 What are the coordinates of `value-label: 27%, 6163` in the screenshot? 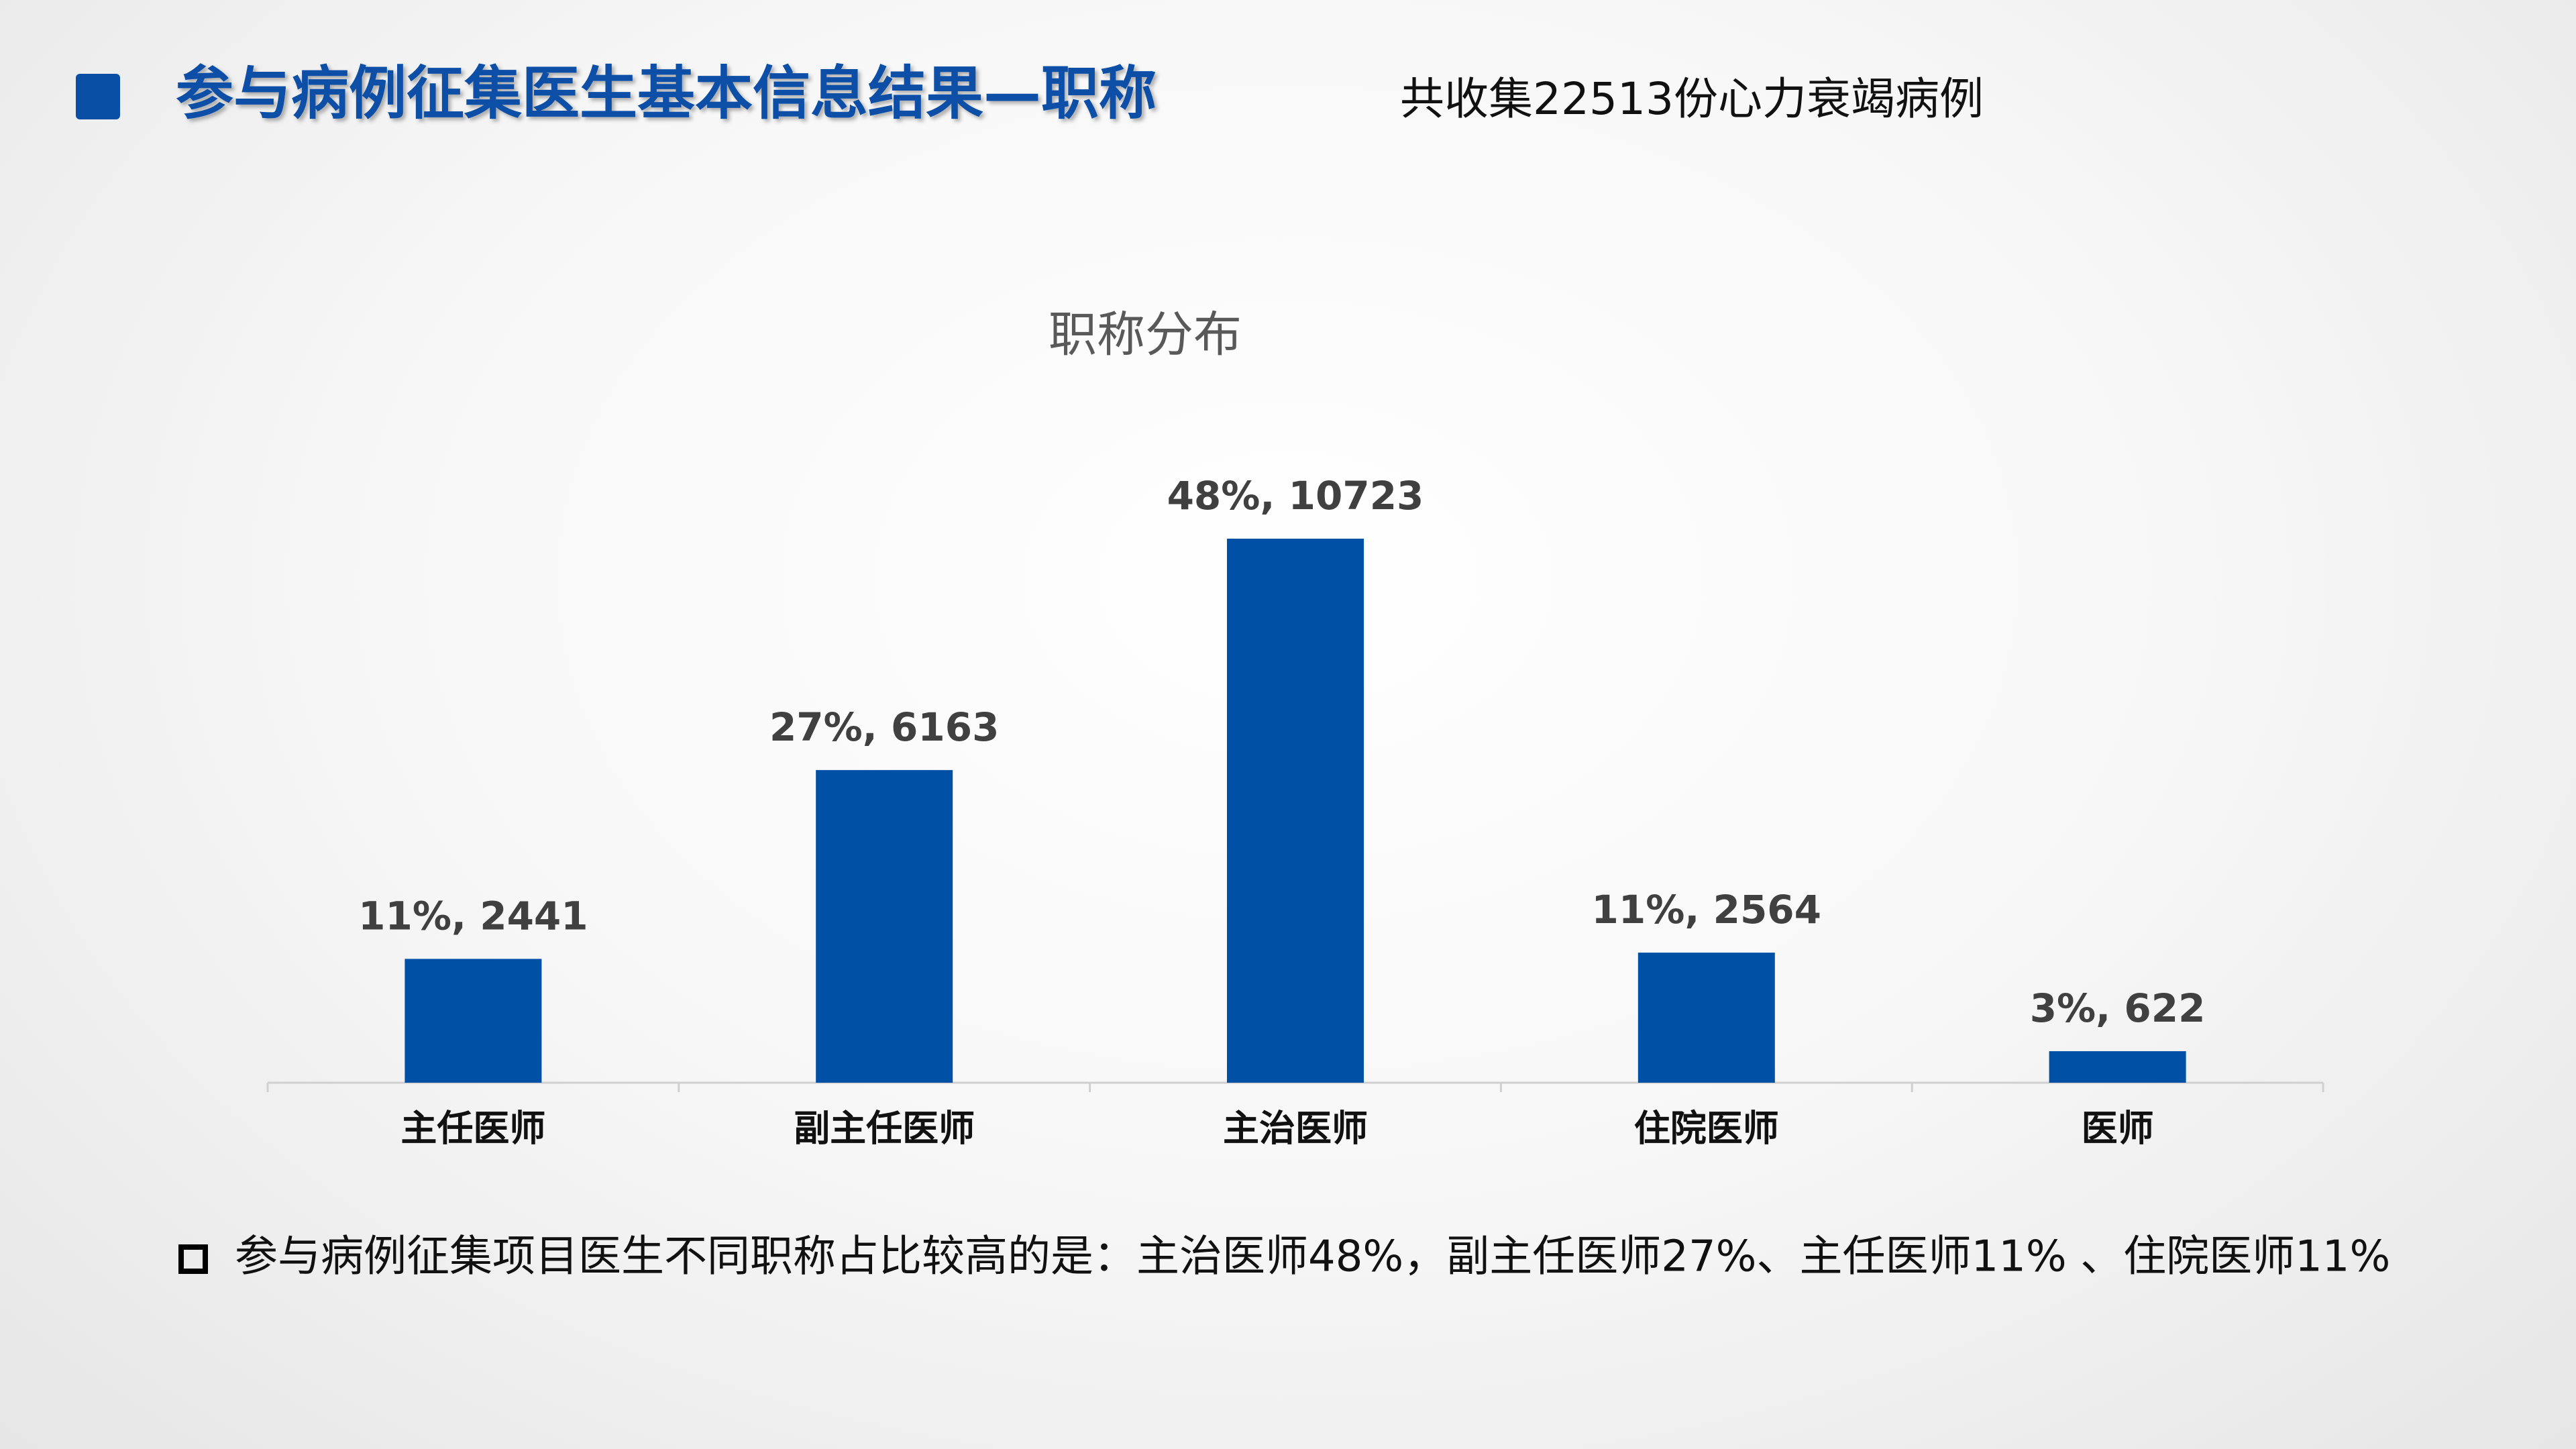 It's located at (884, 727).